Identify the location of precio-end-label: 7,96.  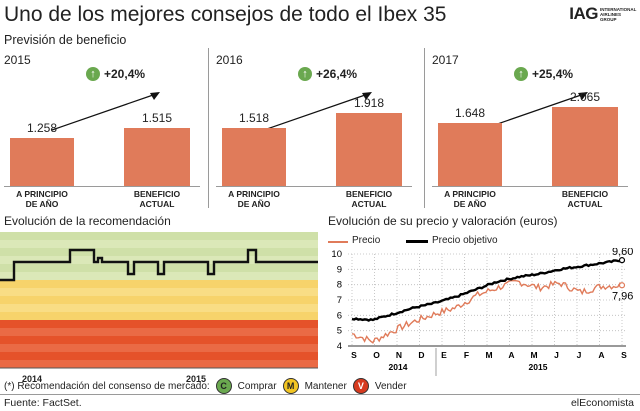
(622, 296).